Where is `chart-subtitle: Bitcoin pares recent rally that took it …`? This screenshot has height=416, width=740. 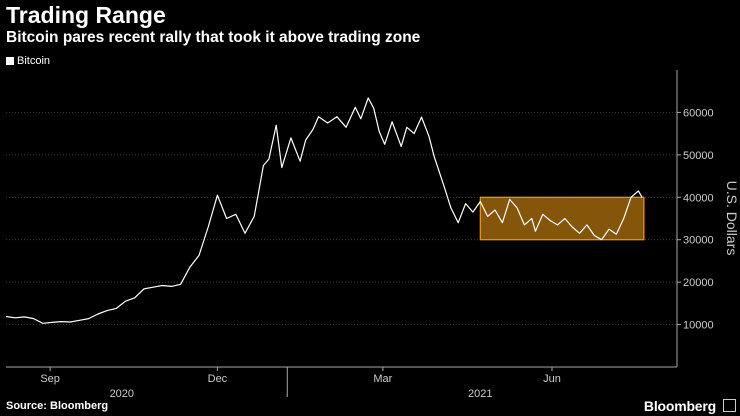 chart-subtitle: Bitcoin pares recent rally that took it … is located at coordinates (213, 37).